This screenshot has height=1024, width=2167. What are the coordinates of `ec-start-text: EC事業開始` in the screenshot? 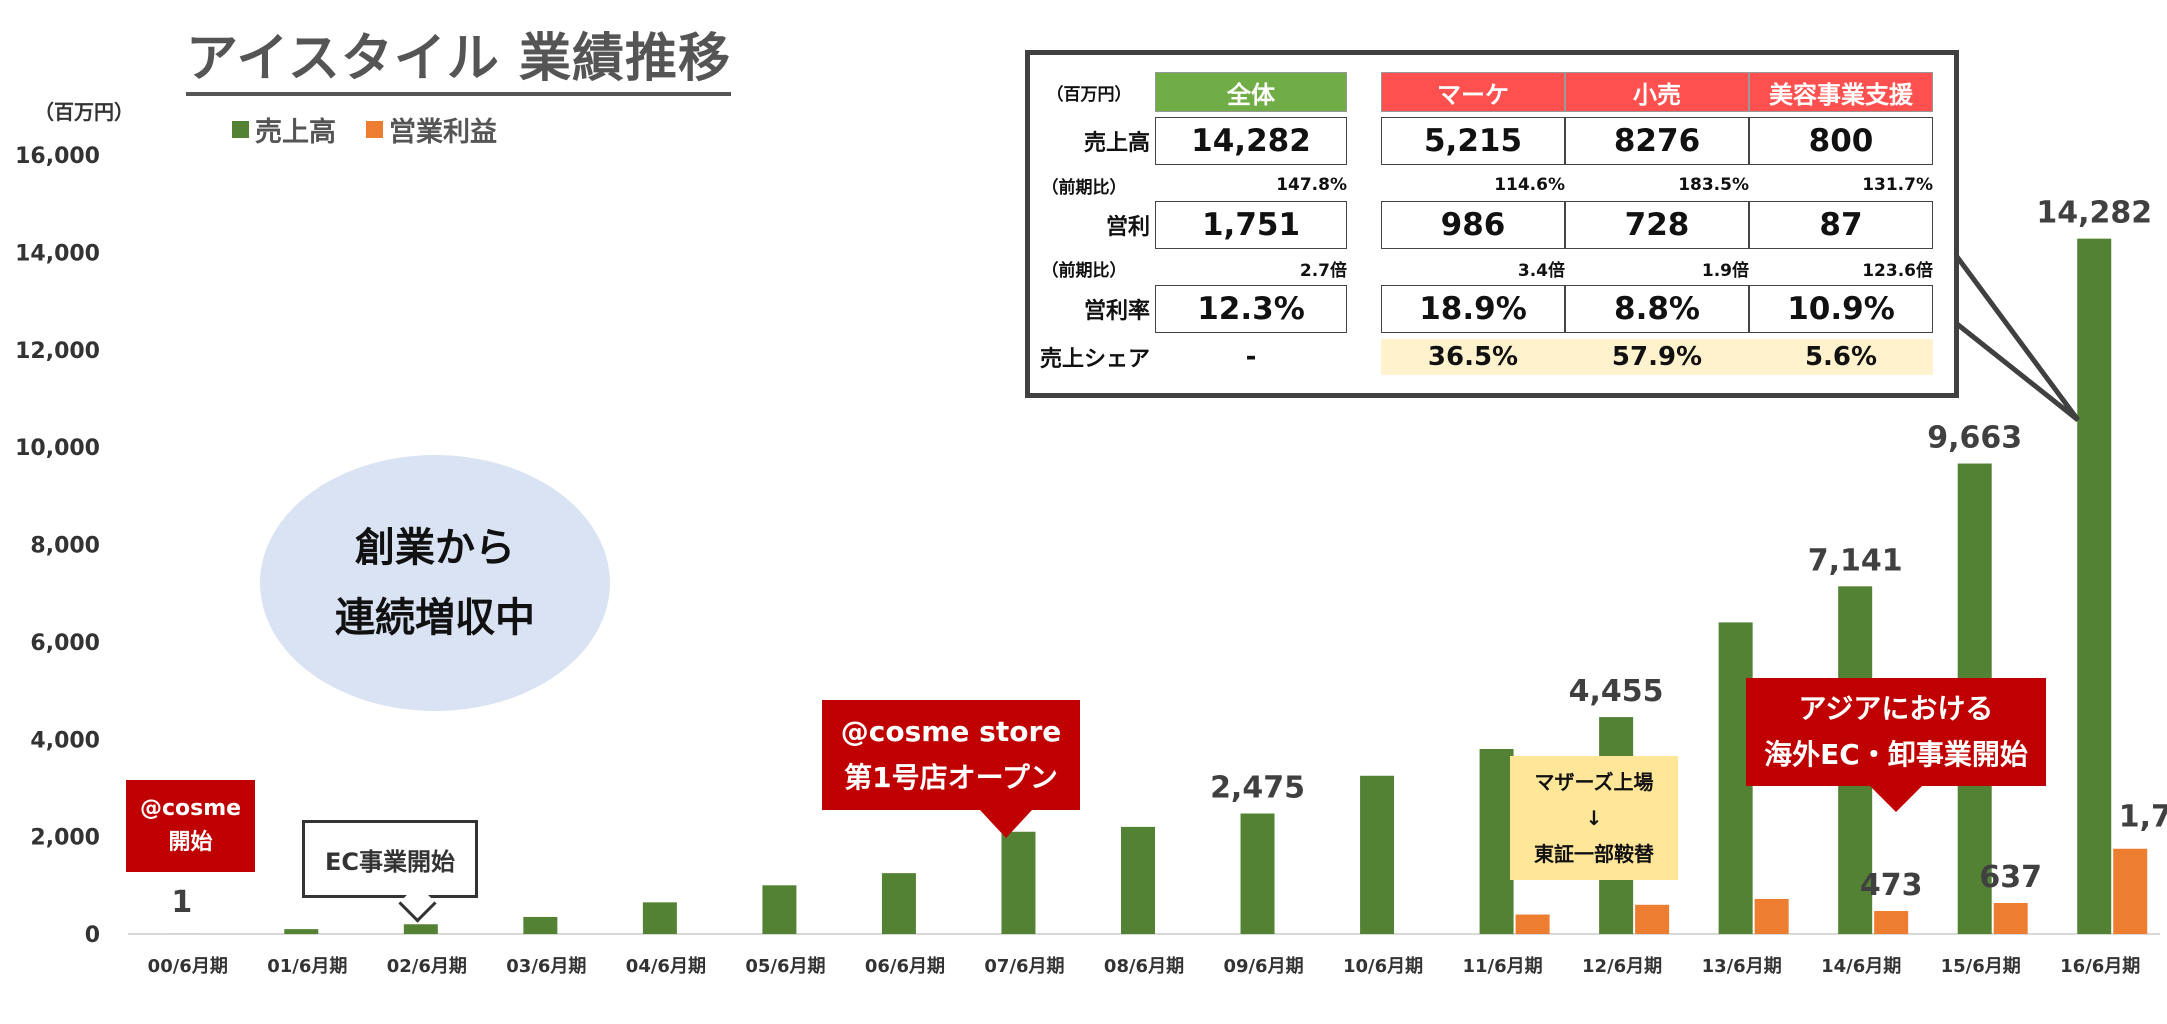 It's located at (389, 861).